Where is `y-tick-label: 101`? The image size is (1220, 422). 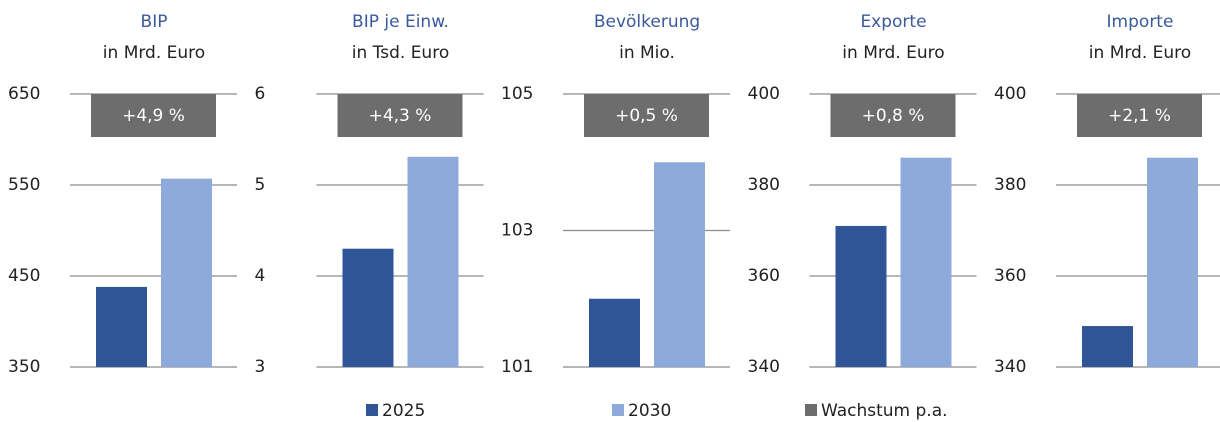
y-tick-label: 101 is located at coordinates (517, 367).